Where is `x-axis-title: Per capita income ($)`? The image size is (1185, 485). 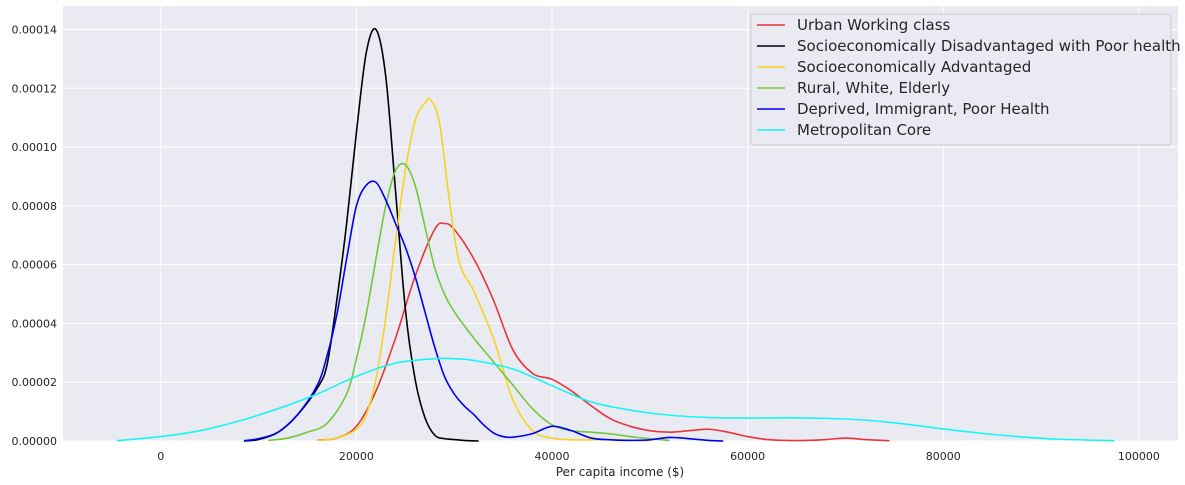 x-axis-title: Per capita income ($) is located at coordinates (620, 472).